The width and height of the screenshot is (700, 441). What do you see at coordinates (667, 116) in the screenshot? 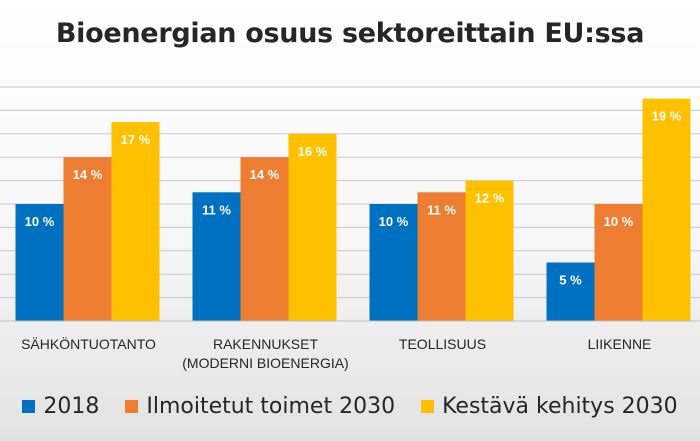
I see `data-label: 19 %` at bounding box center [667, 116].